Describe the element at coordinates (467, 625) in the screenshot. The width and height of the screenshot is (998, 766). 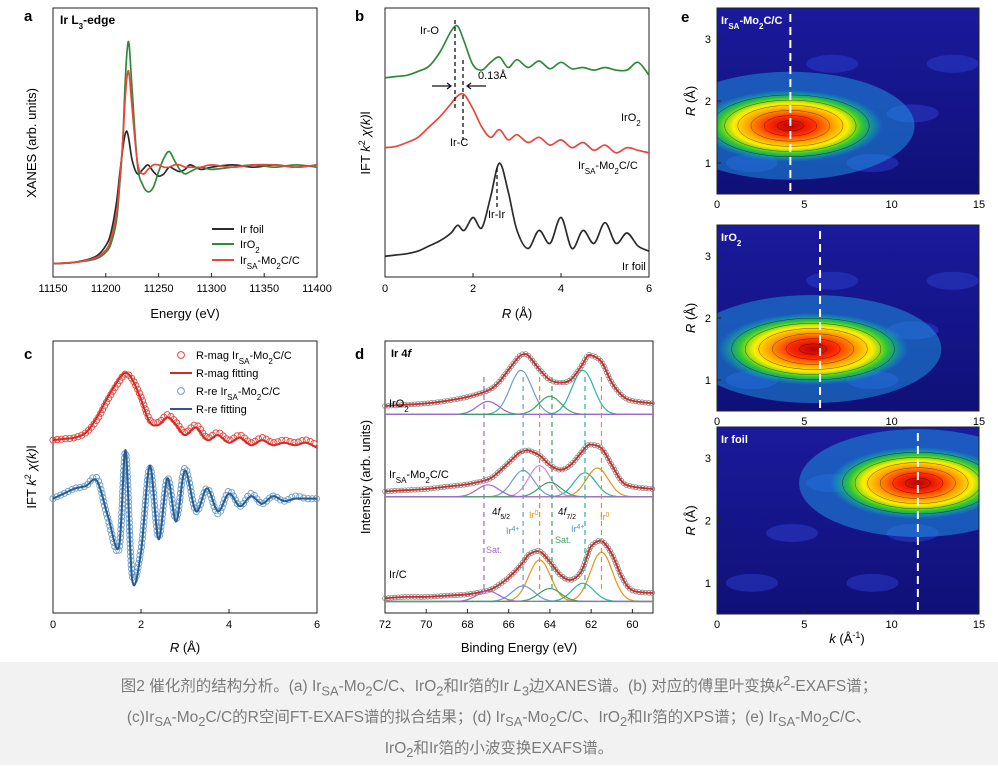
I see `x-tick-label: 68` at that location.